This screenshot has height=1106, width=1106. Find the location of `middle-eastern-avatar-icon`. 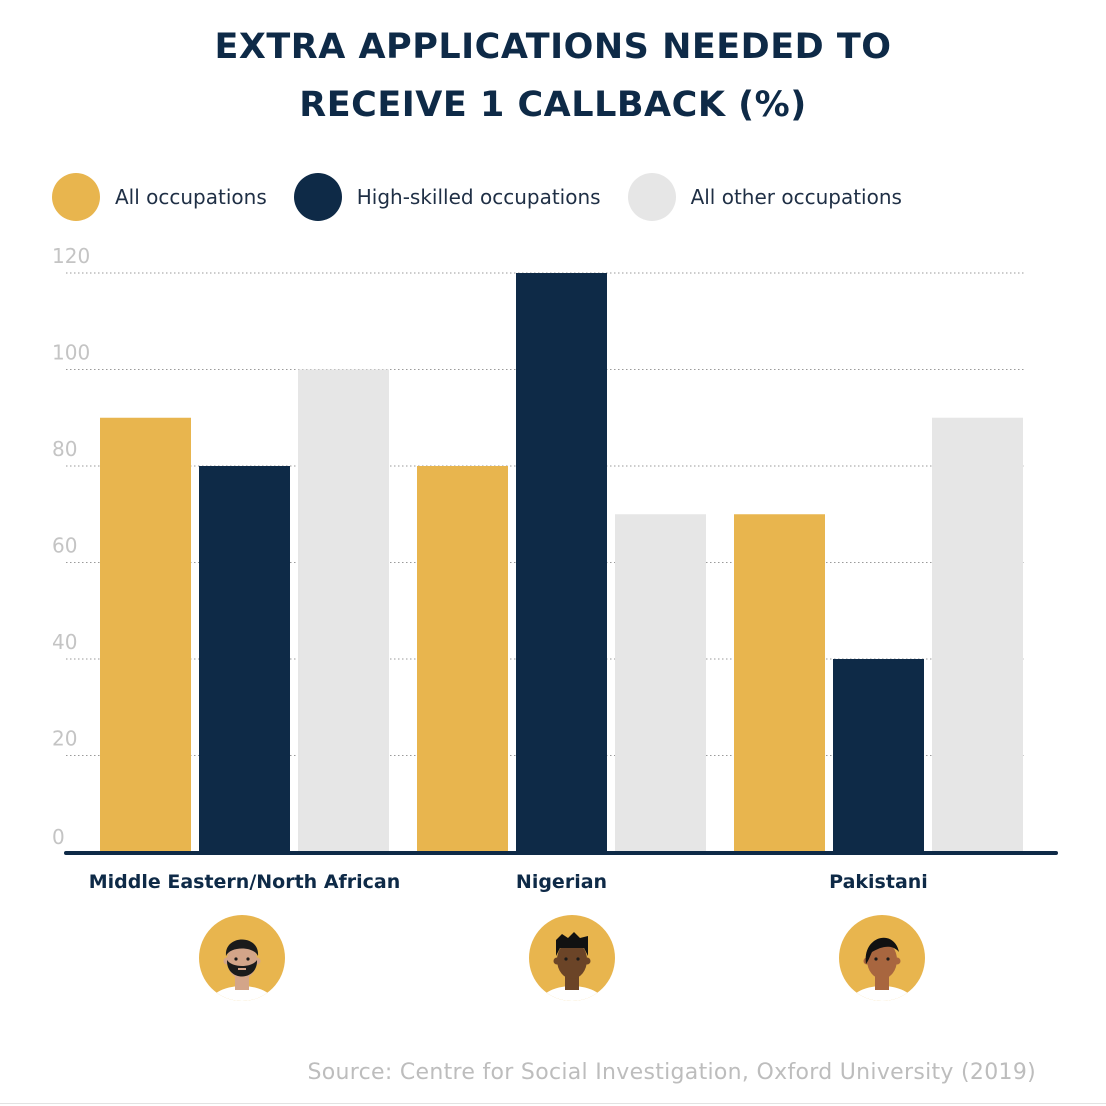

middle-eastern-avatar-icon is located at coordinates (242, 958).